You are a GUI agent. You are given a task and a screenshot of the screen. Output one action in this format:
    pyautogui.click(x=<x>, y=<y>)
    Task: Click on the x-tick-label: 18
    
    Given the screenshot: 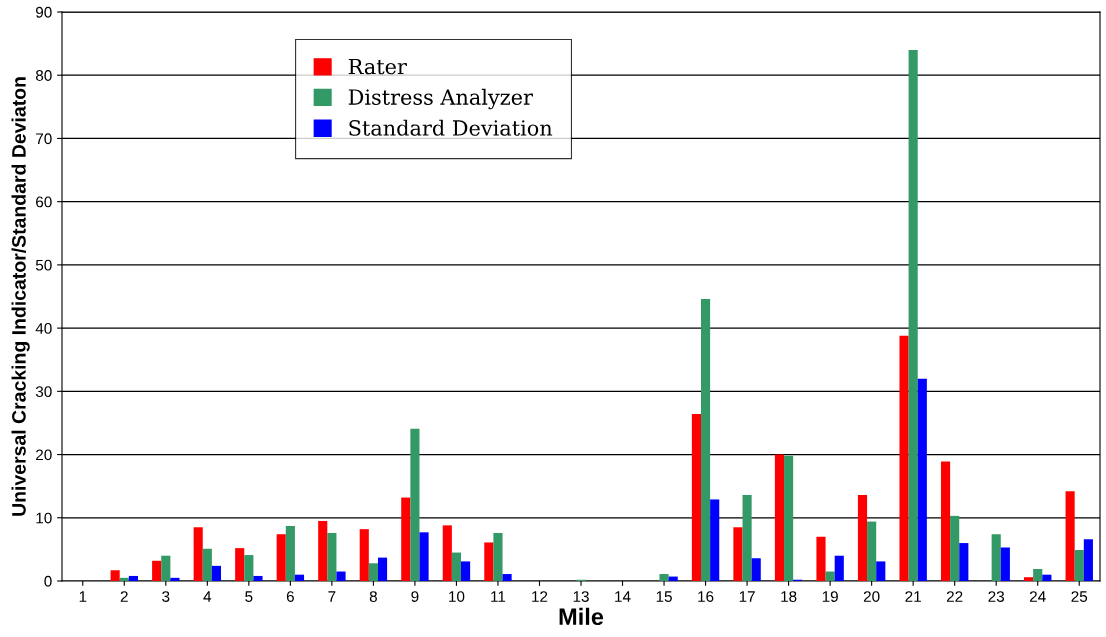 What is the action you would take?
    pyautogui.click(x=789, y=596)
    